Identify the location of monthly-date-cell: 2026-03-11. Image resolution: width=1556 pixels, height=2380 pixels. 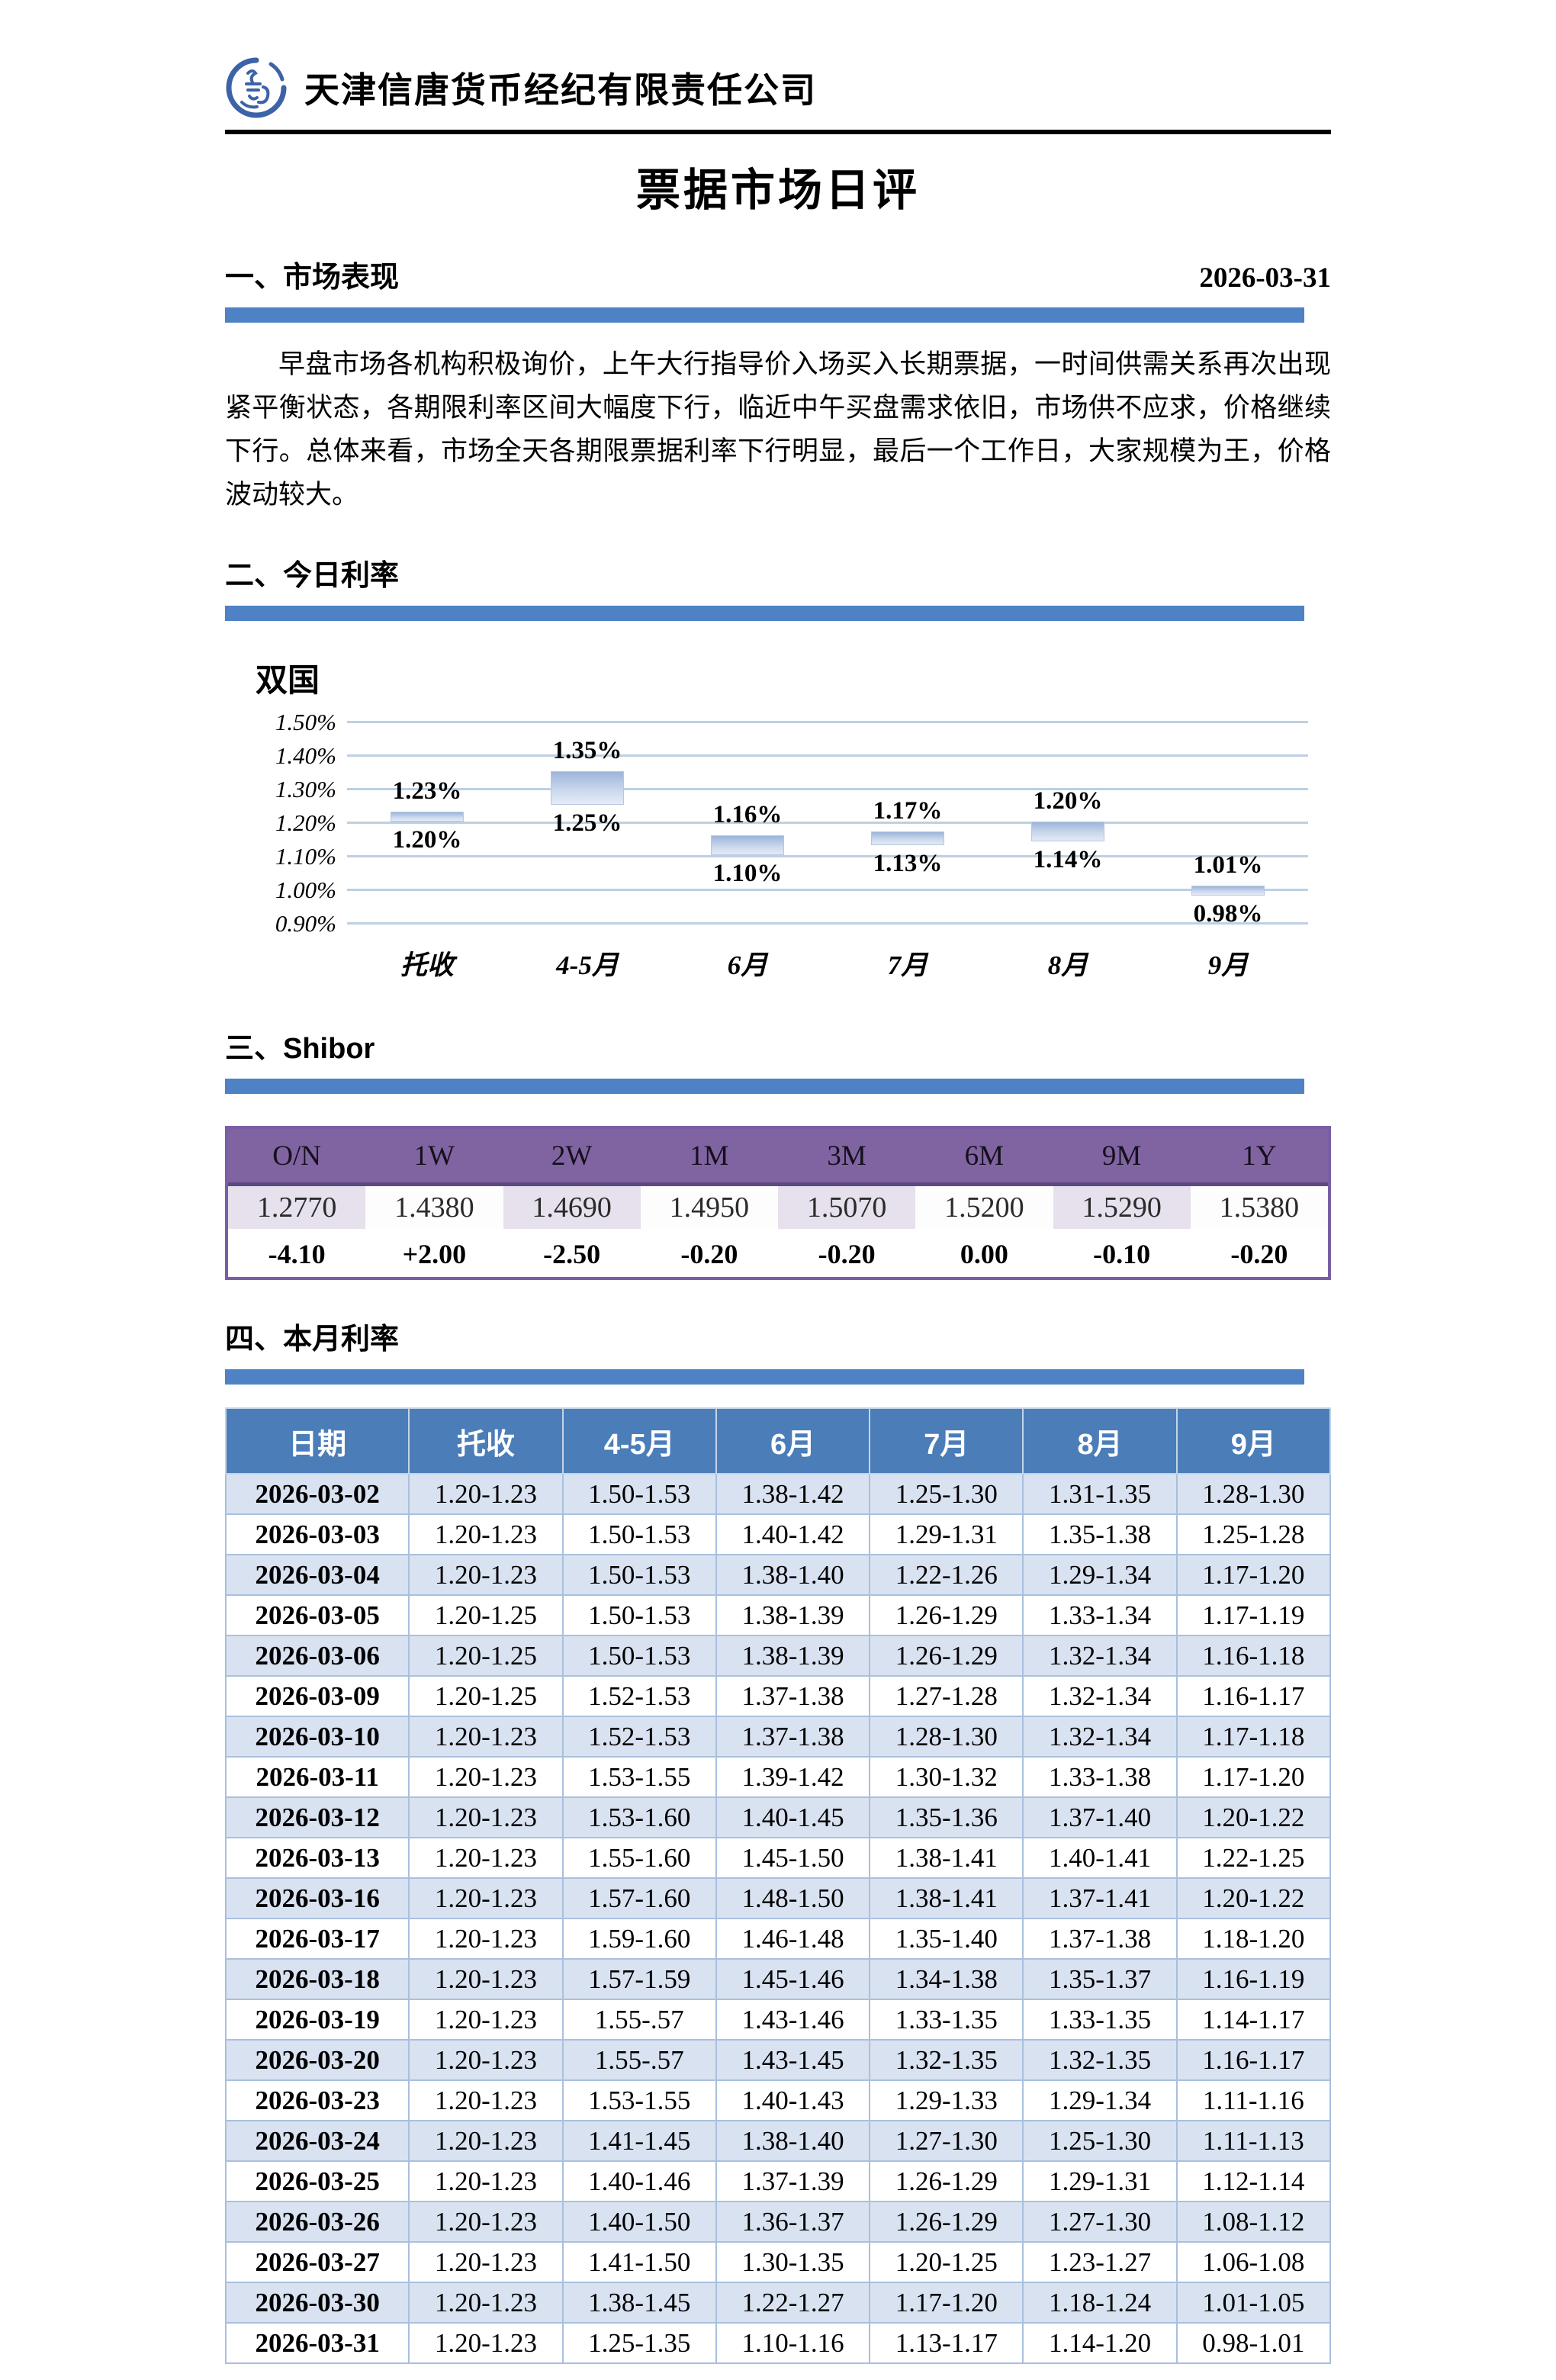
(317, 1777).